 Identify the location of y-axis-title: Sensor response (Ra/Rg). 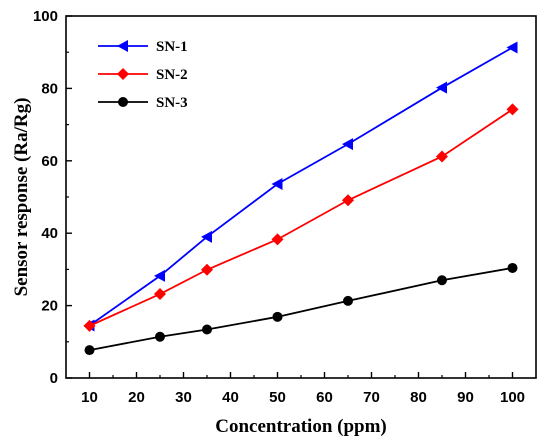
(21, 197).